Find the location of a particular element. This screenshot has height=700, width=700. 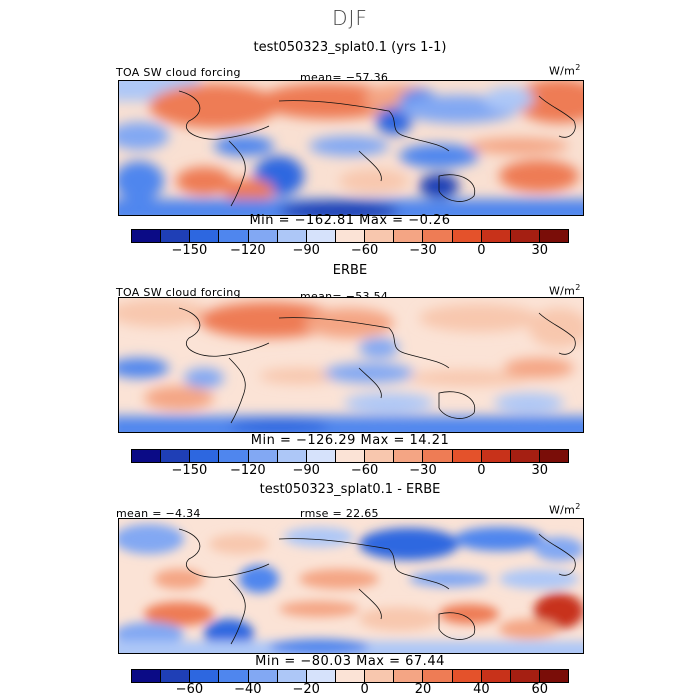

colorbar-3-tick: 40 is located at coordinates (481, 689).